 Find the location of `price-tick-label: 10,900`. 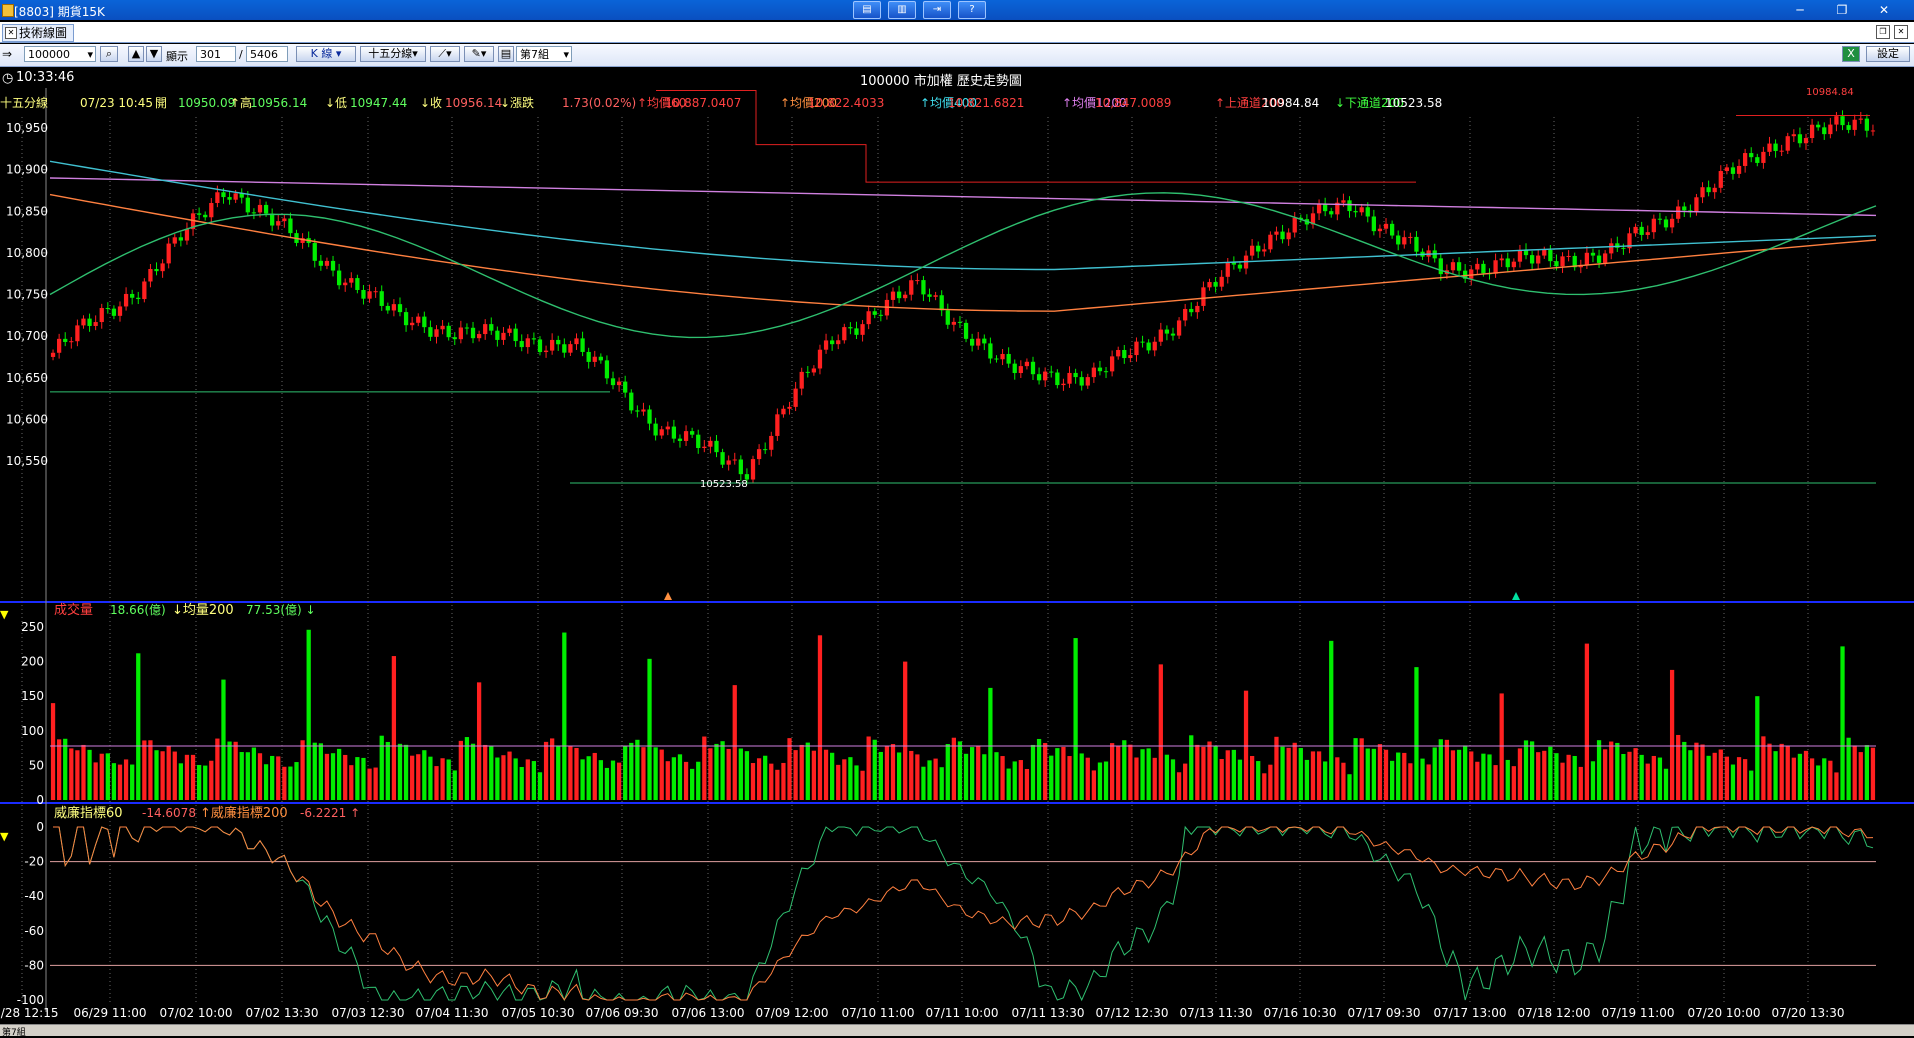

price-tick-label: 10,900 is located at coordinates (27, 170).